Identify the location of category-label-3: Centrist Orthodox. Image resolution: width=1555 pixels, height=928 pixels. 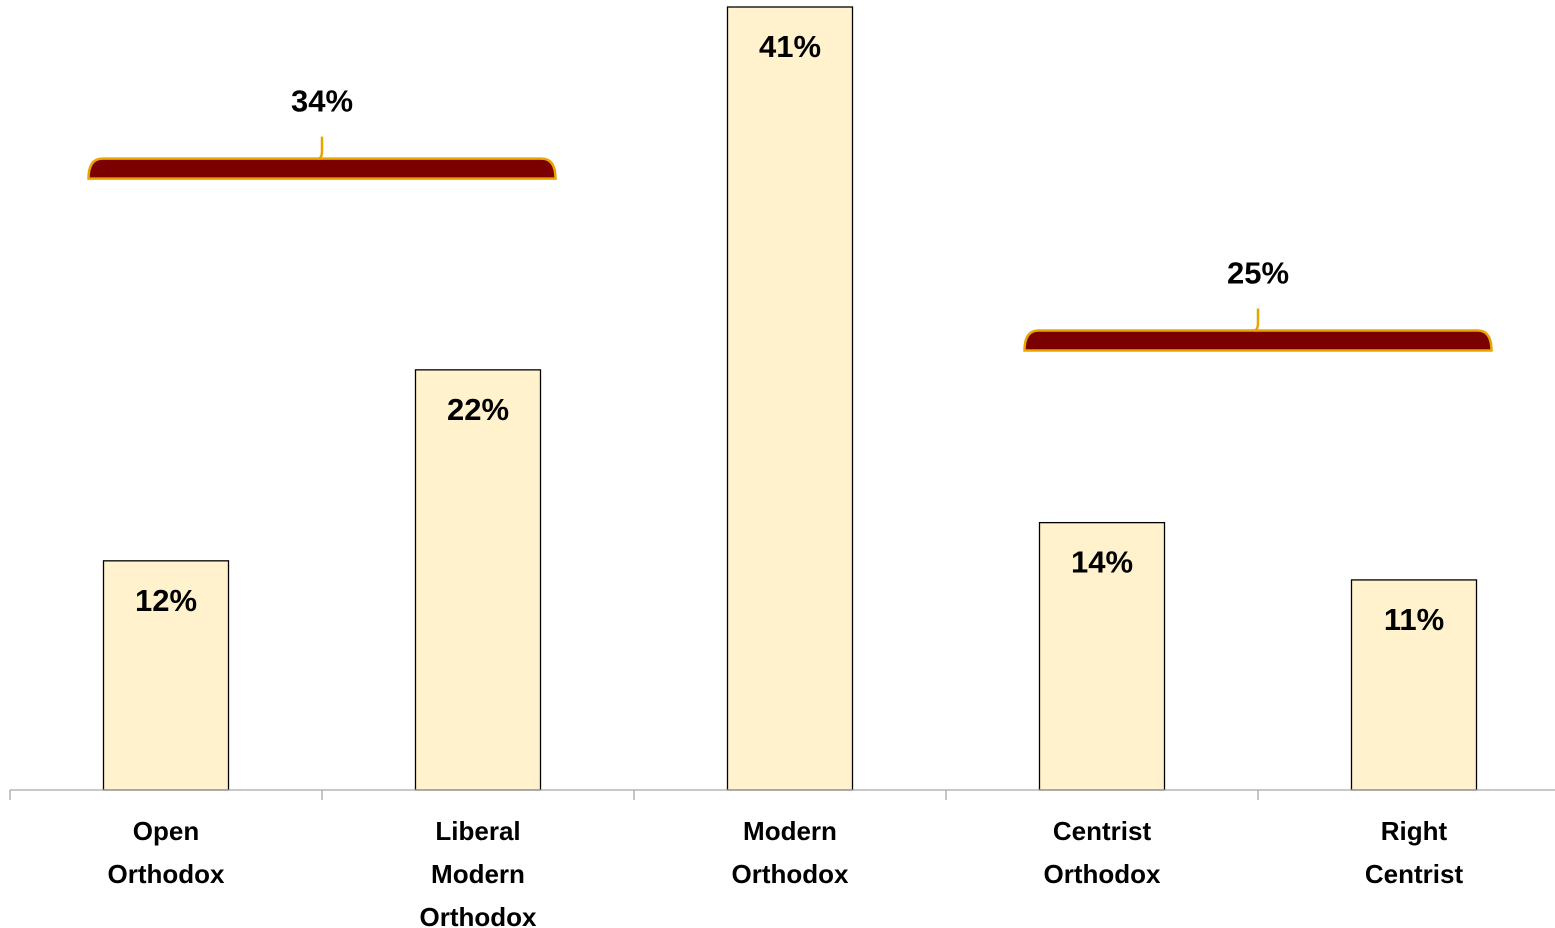
(1103, 852).